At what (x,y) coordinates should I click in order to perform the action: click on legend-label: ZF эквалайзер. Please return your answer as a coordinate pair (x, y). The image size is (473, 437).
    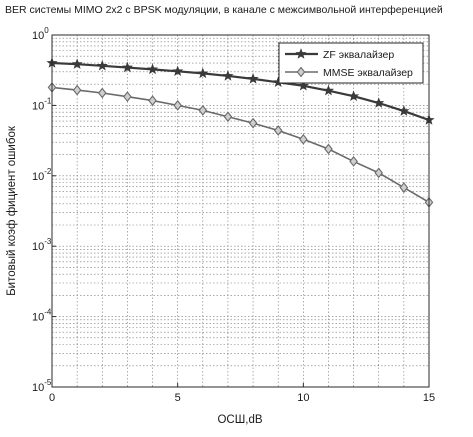
    Looking at the image, I should click on (358, 55).